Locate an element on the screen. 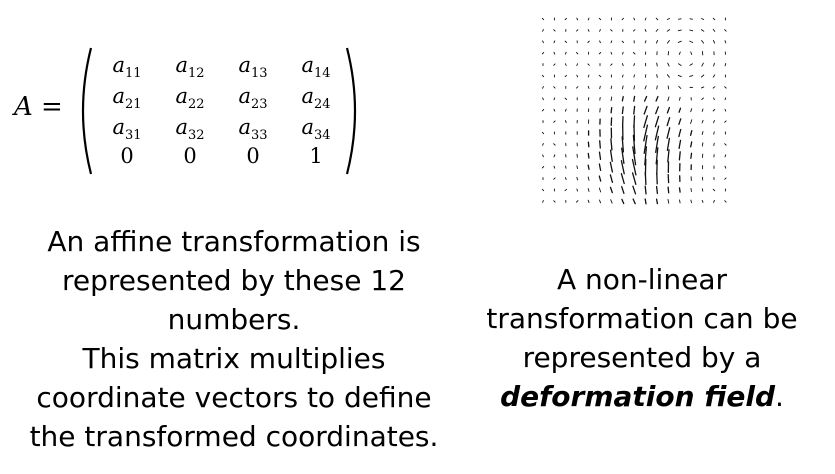 This screenshot has height=474, width=835. caption-line: transformation can be is located at coordinates (642, 318).